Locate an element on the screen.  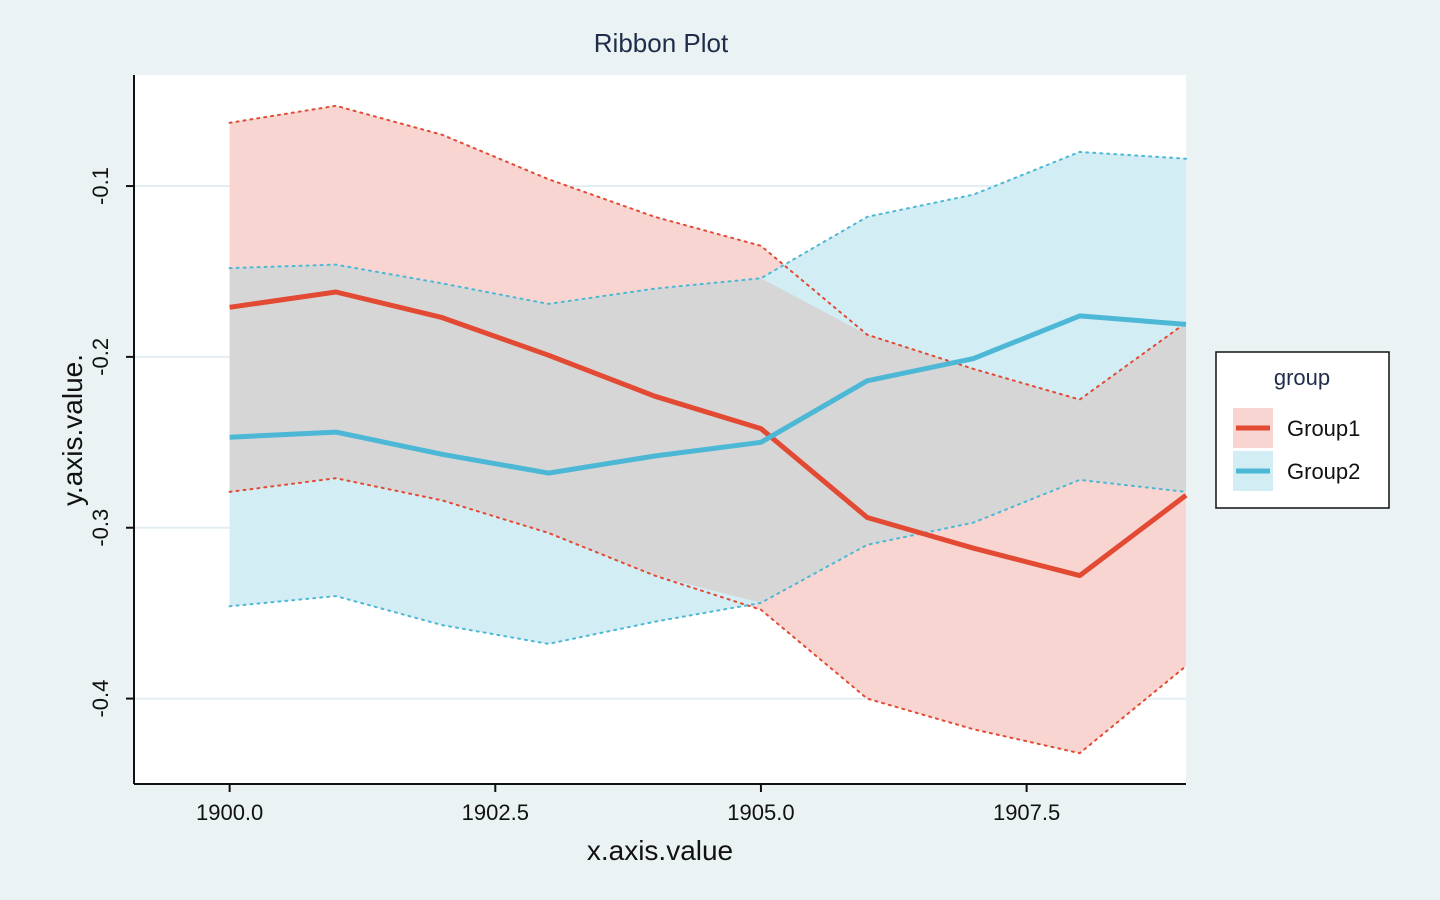
y-tick-label: -0.4 is located at coordinates (100, 699).